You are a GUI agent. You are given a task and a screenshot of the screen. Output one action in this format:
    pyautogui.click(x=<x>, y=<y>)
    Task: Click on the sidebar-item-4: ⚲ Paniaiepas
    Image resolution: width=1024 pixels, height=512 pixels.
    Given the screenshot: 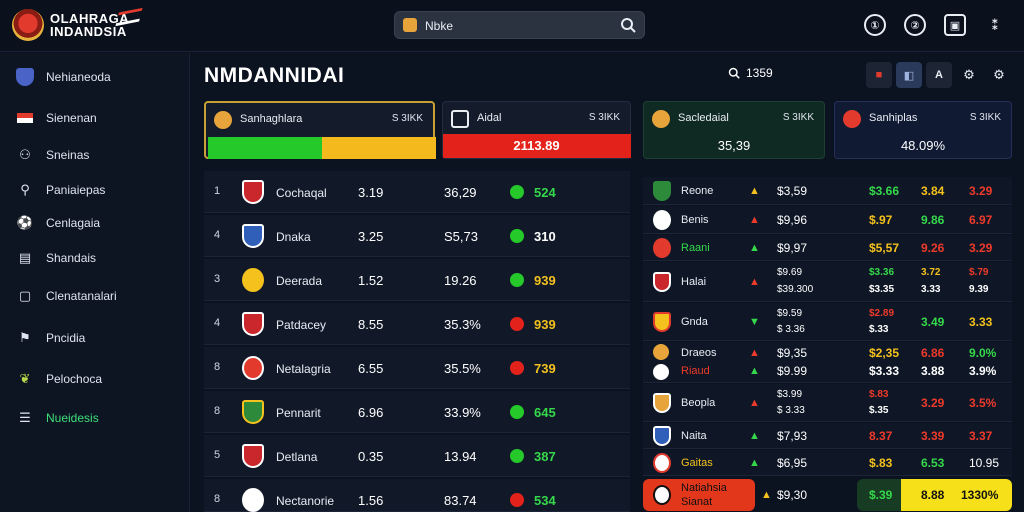 What is the action you would take?
    pyautogui.click(x=60, y=190)
    